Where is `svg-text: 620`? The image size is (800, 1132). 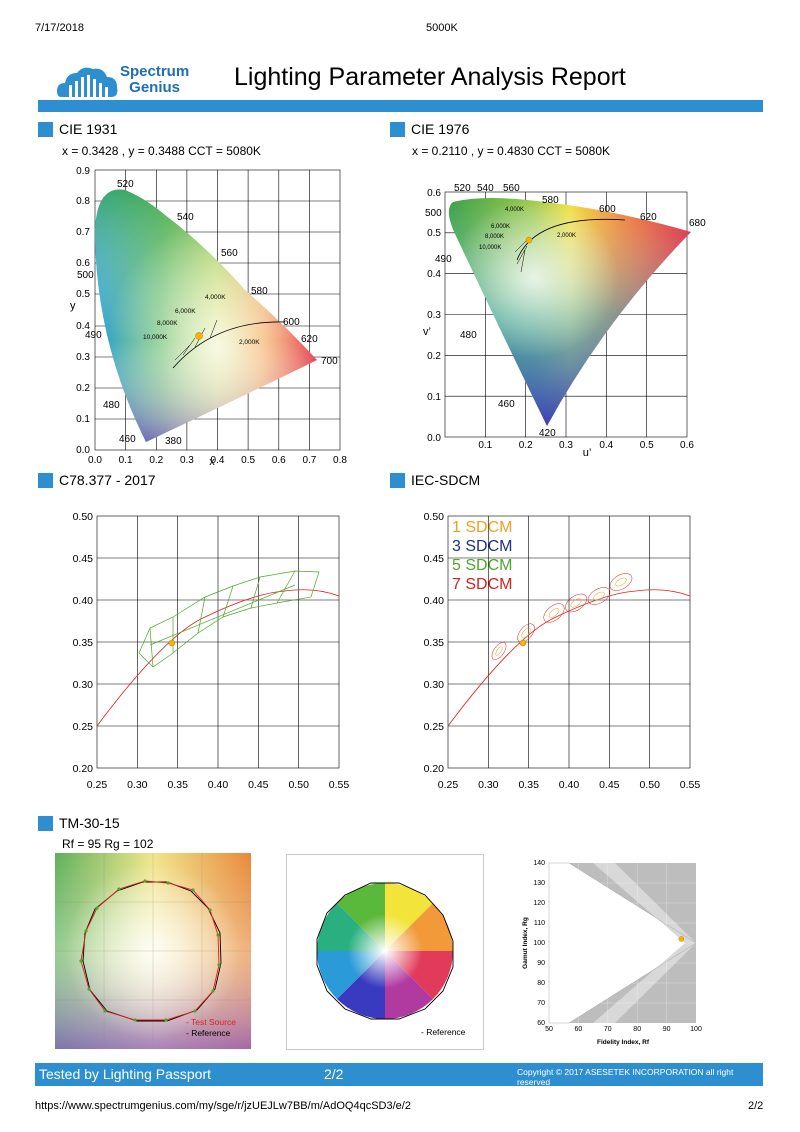
svg-text: 620 is located at coordinates (648, 217).